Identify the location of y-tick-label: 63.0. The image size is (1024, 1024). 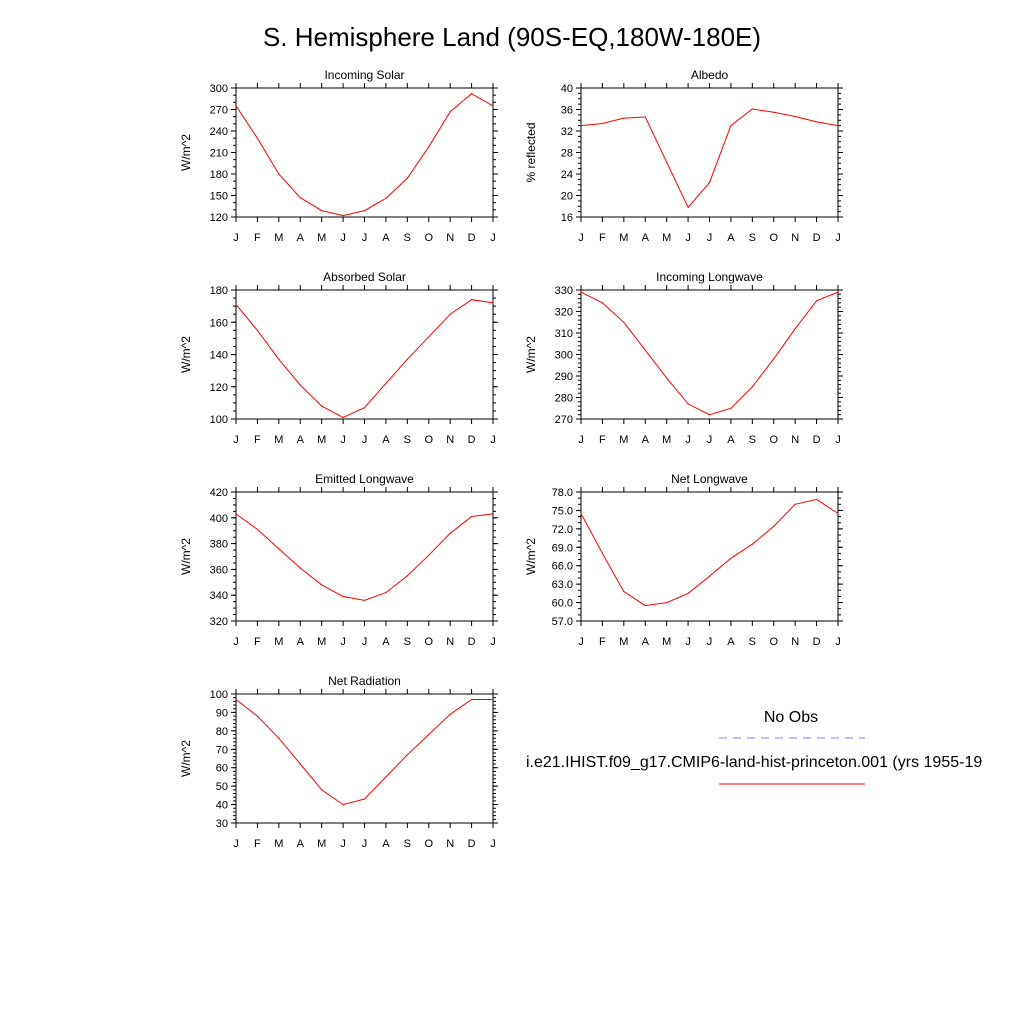
(562, 585).